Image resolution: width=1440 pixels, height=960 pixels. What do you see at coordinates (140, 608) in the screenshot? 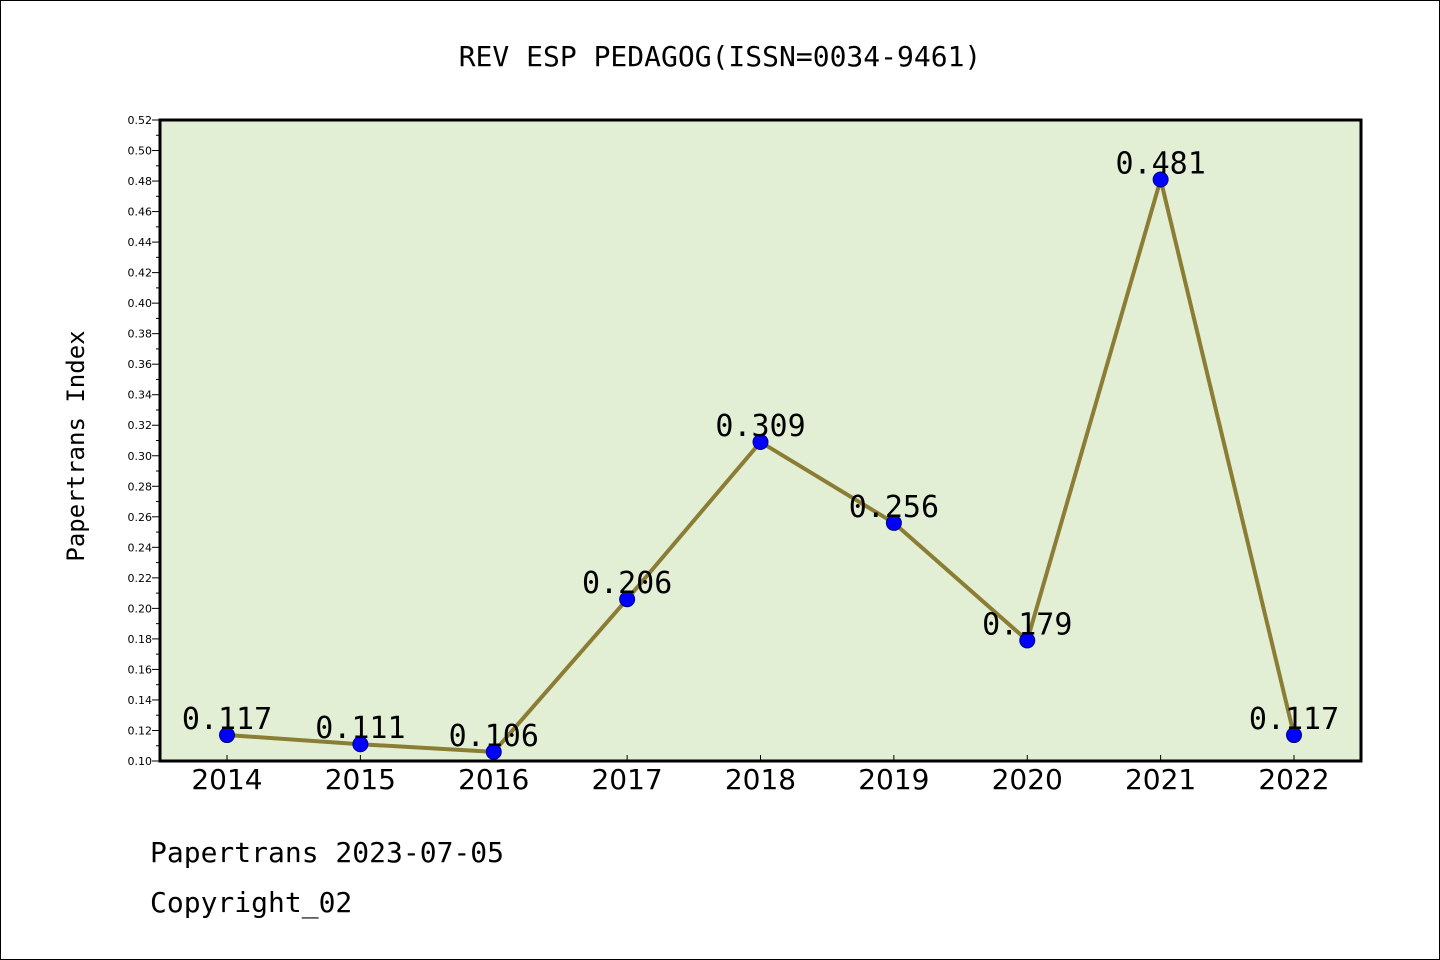
I see `y-tick-label: 0.20` at bounding box center [140, 608].